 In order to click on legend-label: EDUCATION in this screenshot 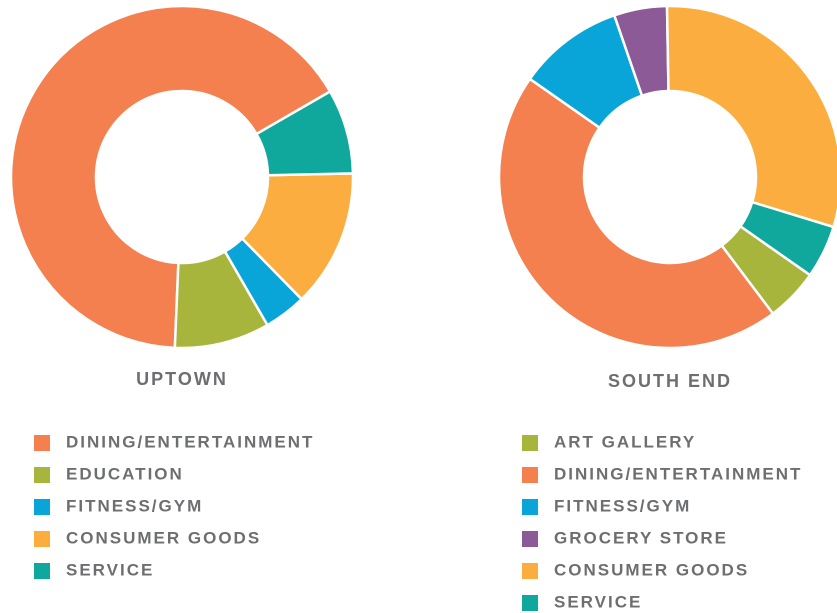, I will do `click(125, 473)`.